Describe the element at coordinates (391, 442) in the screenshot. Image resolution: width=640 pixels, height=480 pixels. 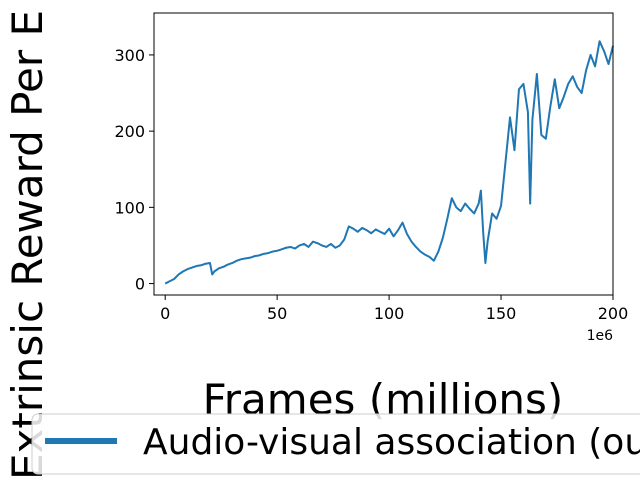
I see `legend-label: Audio-visual association (ours)` at that location.